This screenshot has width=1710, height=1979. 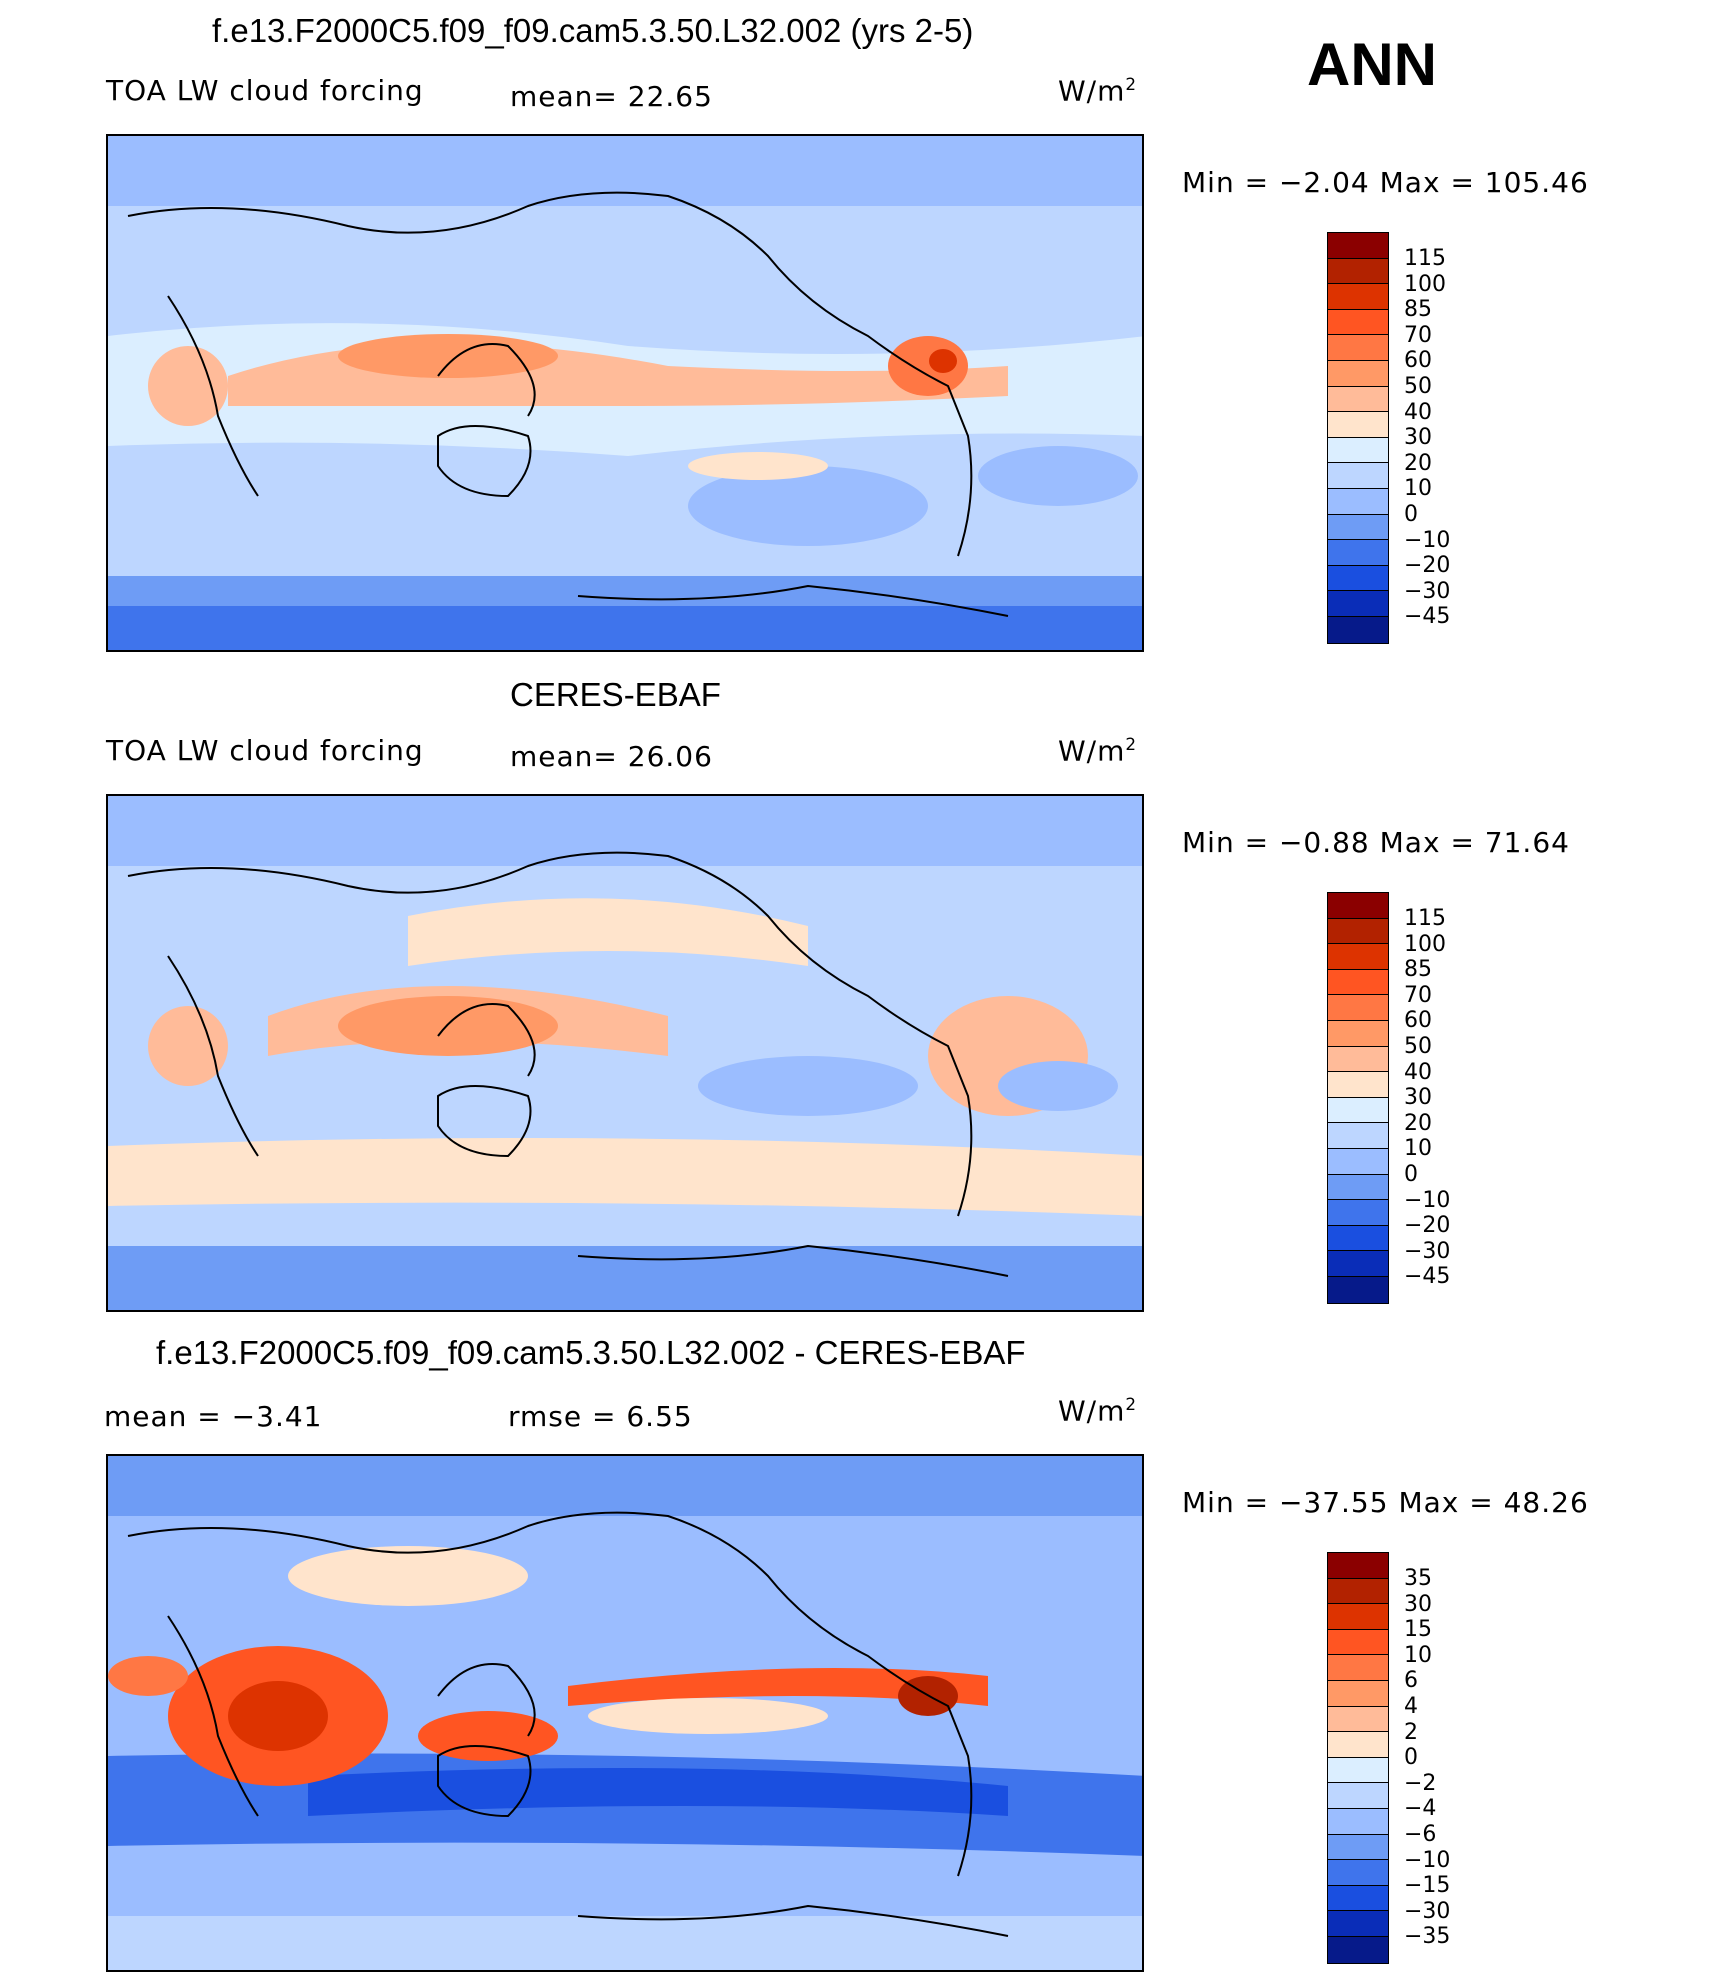 What do you see at coordinates (1420, 1834) in the screenshot?
I see `colorbar-tick-label: −6` at bounding box center [1420, 1834].